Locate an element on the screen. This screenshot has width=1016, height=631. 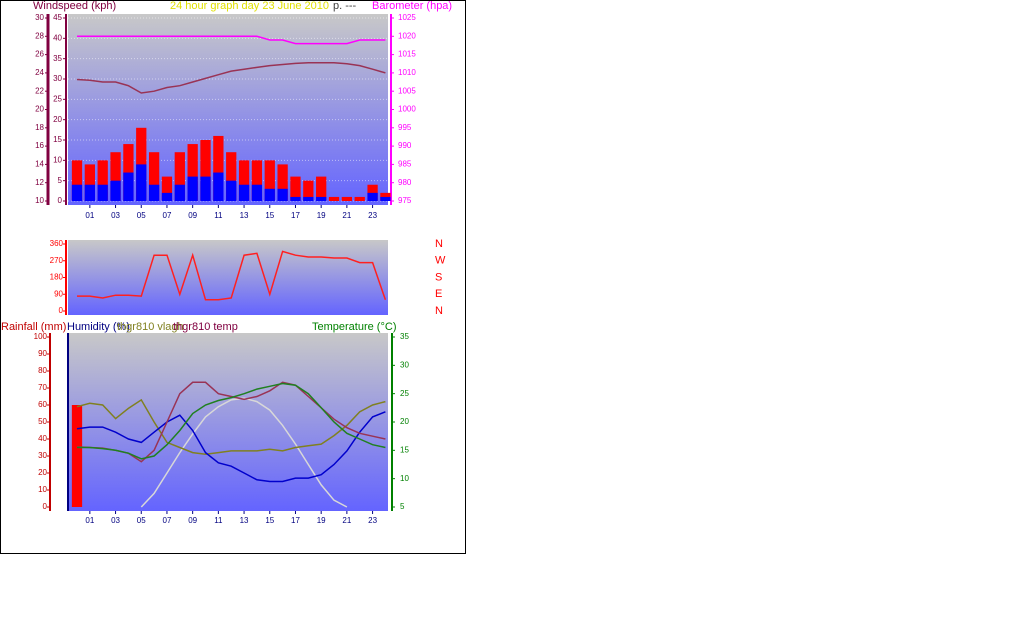
x-tick-label: 03 is located at coordinates (115, 520).